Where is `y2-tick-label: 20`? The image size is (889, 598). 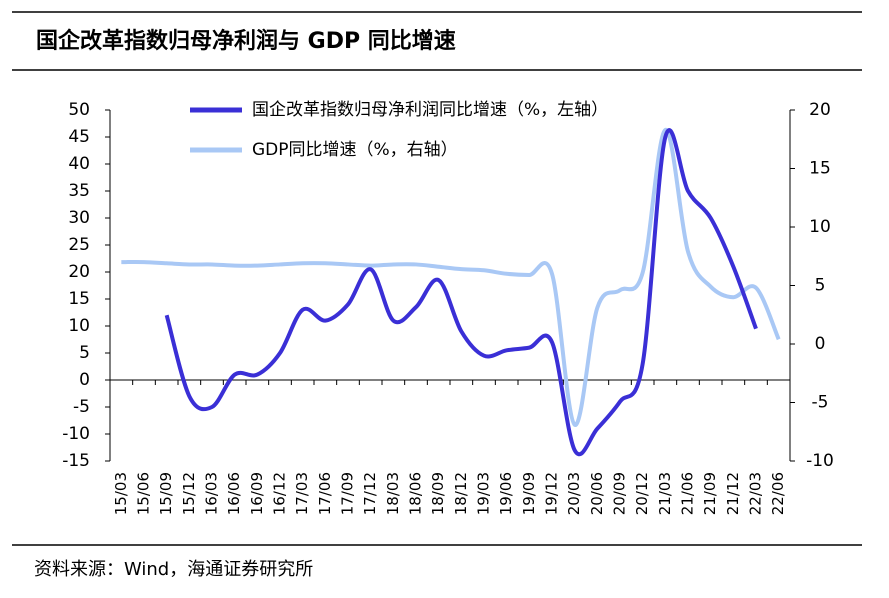 y2-tick-label: 20 is located at coordinates (820, 110).